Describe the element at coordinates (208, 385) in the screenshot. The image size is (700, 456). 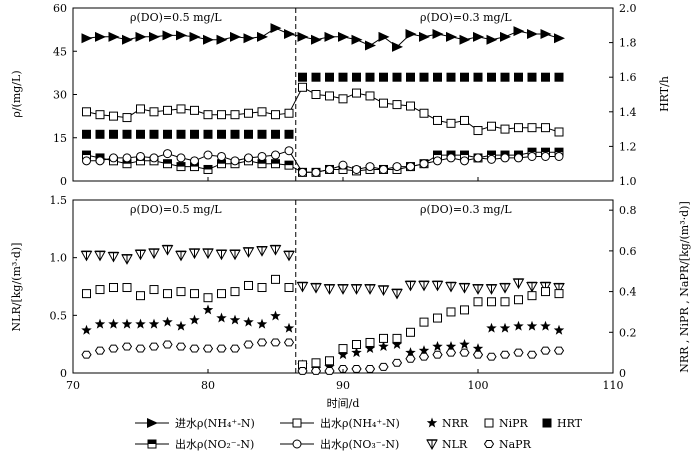
I see `x-tick-label: 80` at that location.